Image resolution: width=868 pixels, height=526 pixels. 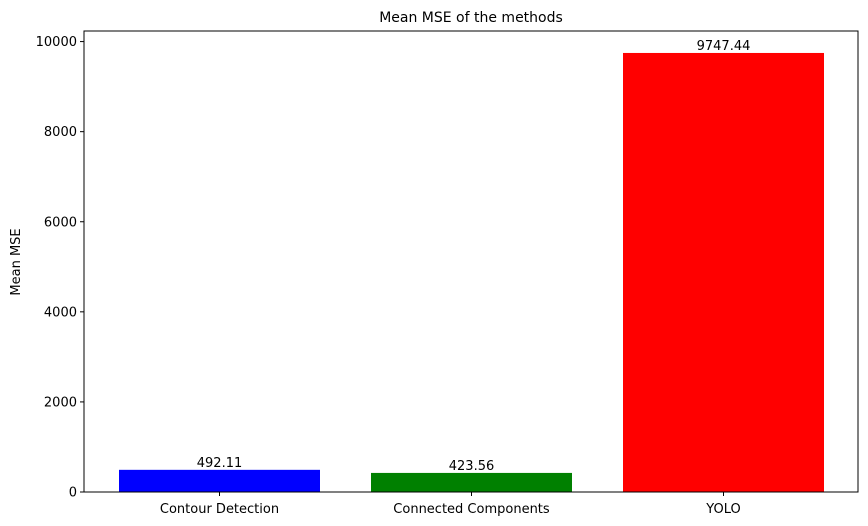 I want to click on y-tick-label: 8000, so click(x=60, y=132).